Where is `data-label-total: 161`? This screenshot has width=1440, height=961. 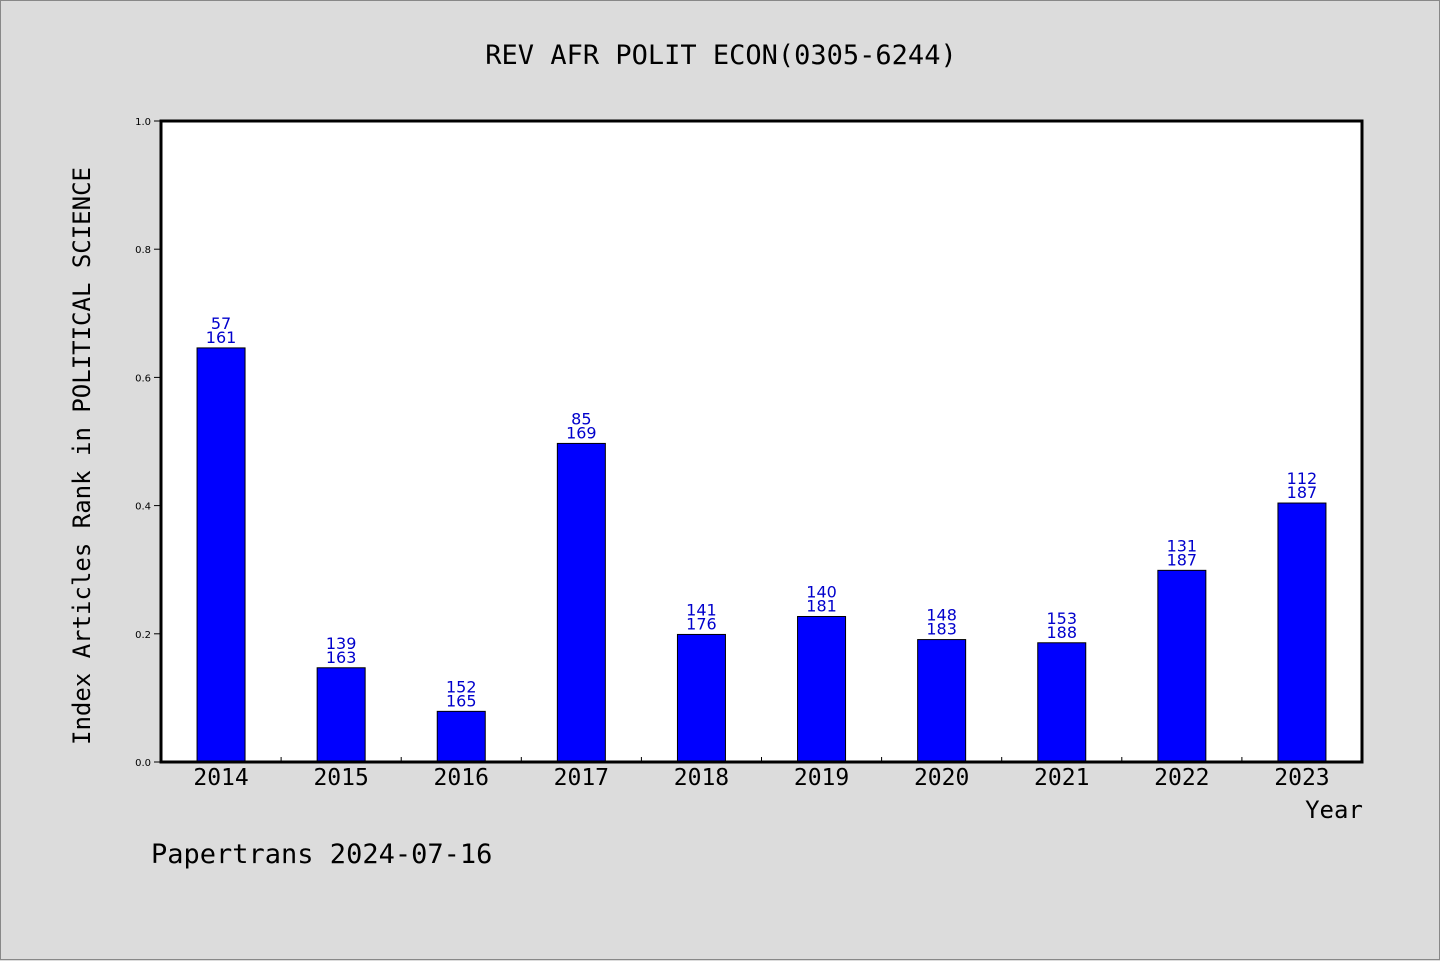 data-label-total: 161 is located at coordinates (221, 337).